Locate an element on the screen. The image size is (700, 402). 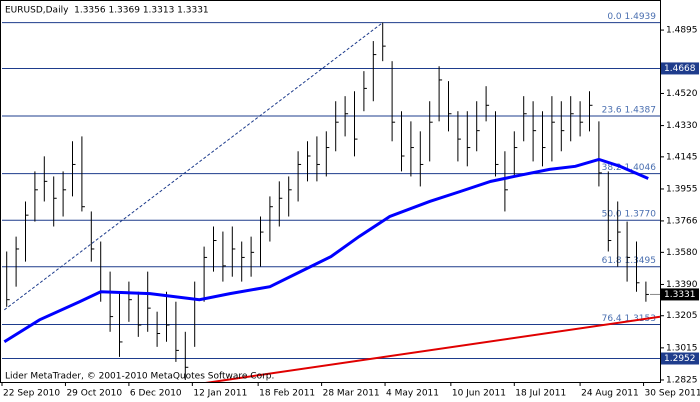
x-tick-label: 29 Oct 2010 is located at coordinates (94, 394).